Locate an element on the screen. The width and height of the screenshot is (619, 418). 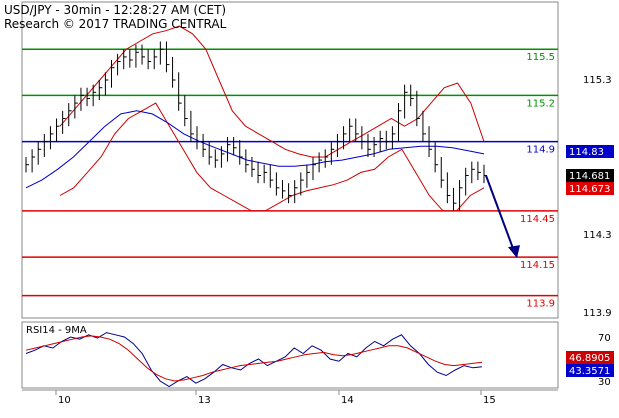
rsi-panel is located at coordinates (290, 355).